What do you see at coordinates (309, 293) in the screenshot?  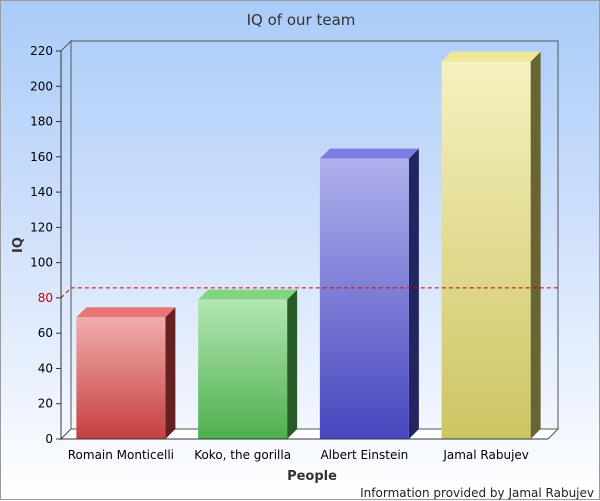 I see `reference-line` at bounding box center [309, 293].